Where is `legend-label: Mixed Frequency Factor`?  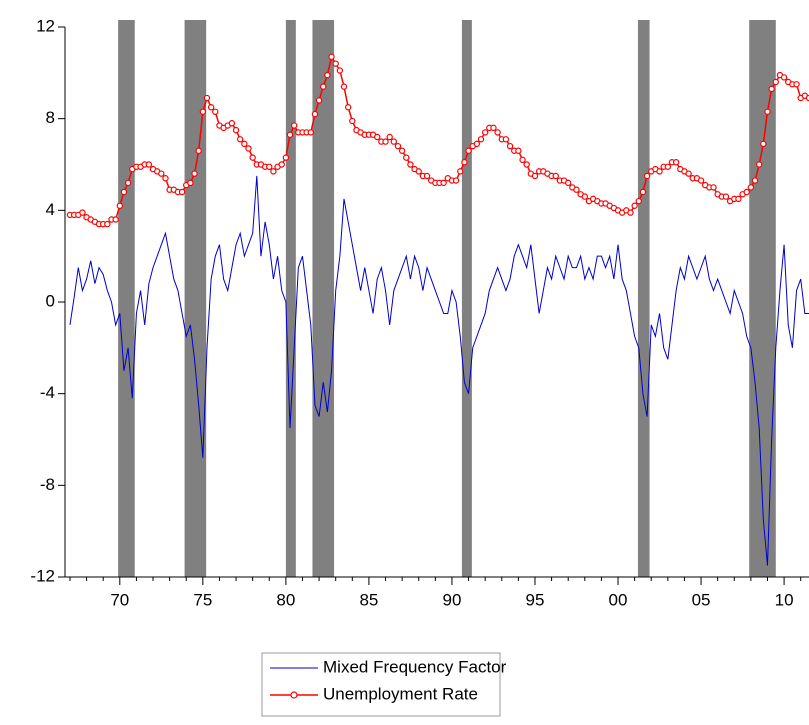
legend-label: Mixed Frequency Factor is located at coordinates (415, 666).